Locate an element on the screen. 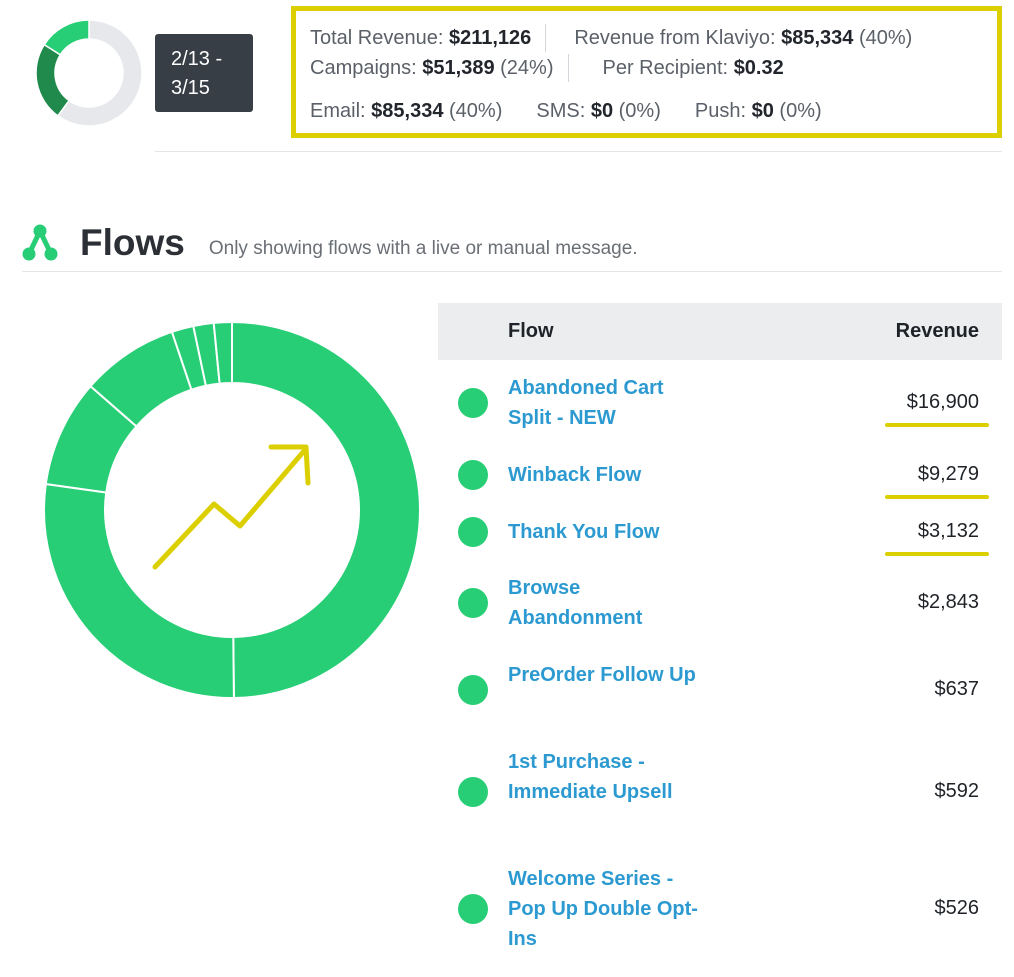 The width and height of the screenshot is (1014, 977). campaigns-label: Campaigns: is located at coordinates (363, 67).